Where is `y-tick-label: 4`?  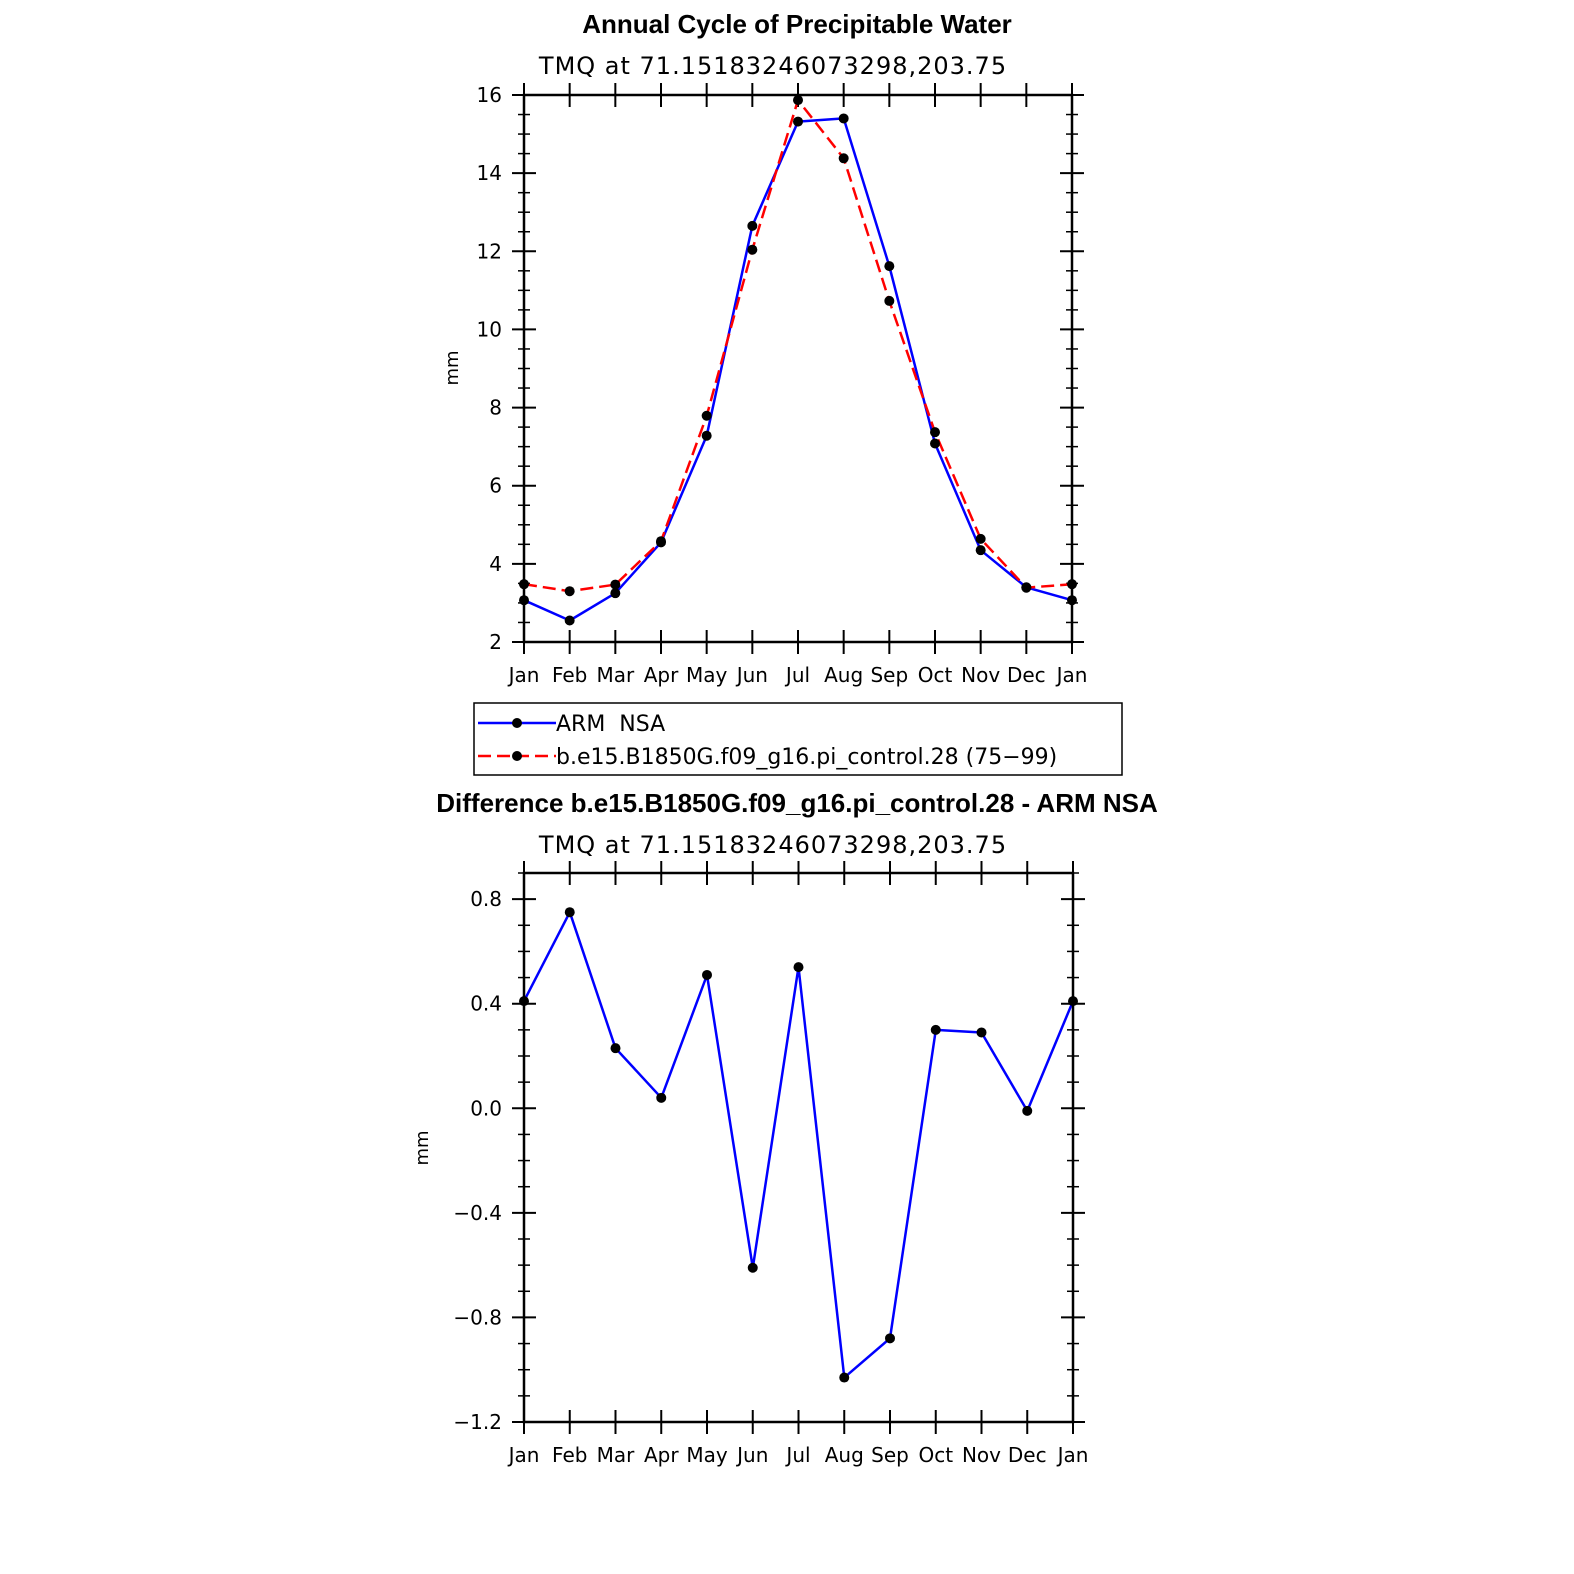 y-tick-label: 4 is located at coordinates (495, 564).